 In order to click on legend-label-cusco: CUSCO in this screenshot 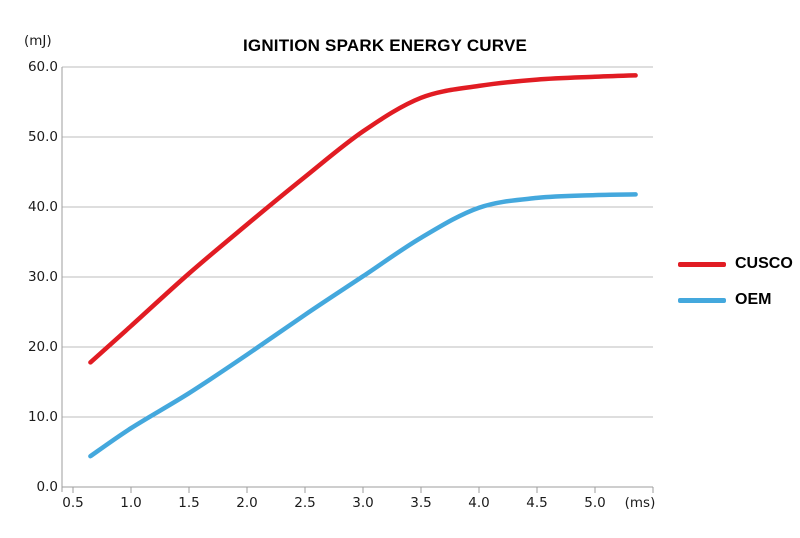, I will do `click(764, 263)`.